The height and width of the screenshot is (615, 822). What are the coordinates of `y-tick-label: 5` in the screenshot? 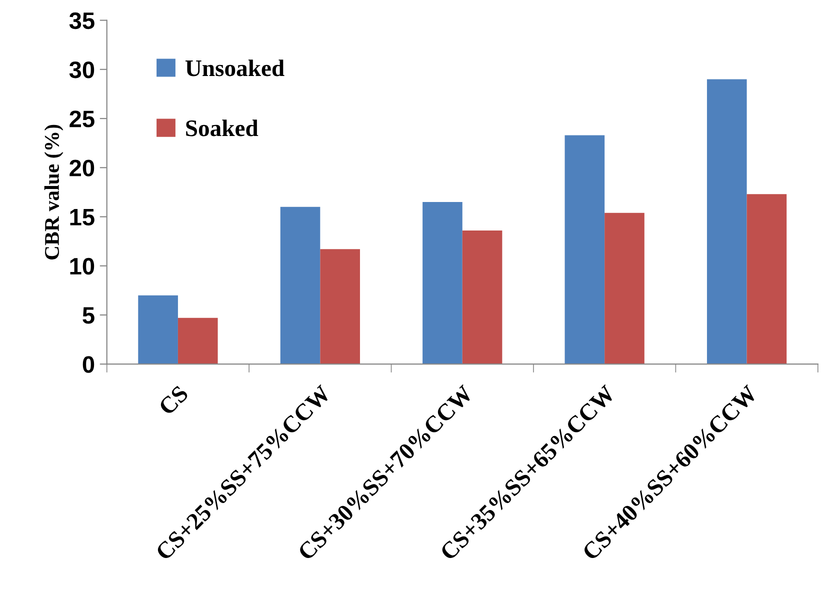 It's located at (88, 315).